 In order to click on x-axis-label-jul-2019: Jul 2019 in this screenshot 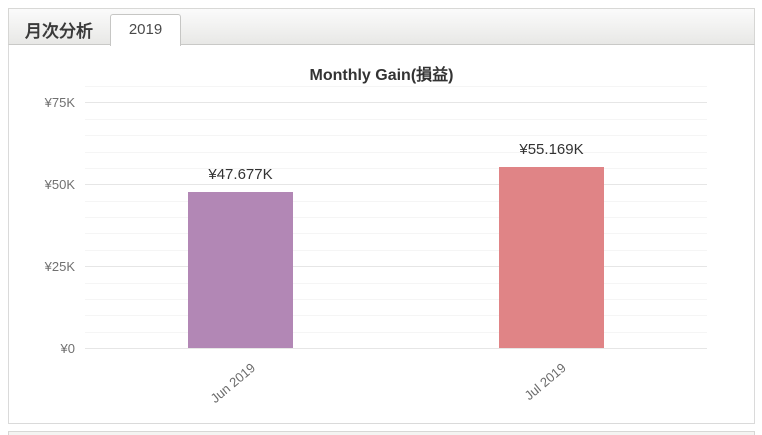, I will do `click(545, 382)`.